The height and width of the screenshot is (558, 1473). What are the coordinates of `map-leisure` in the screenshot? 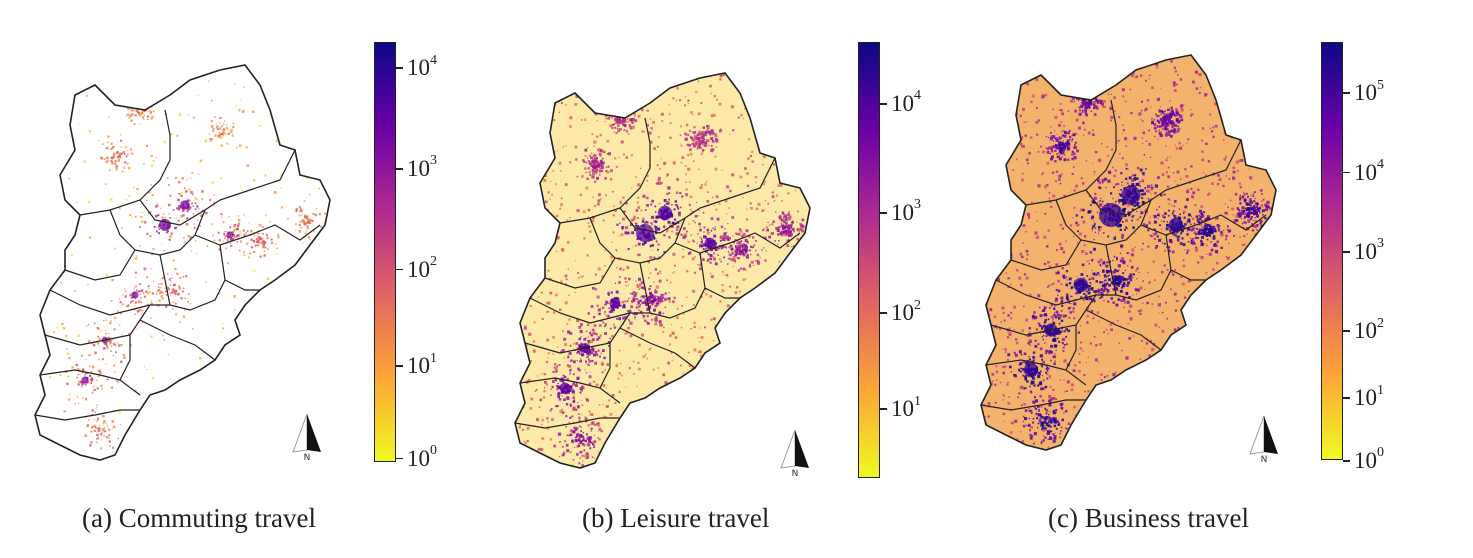 It's located at (662, 270).